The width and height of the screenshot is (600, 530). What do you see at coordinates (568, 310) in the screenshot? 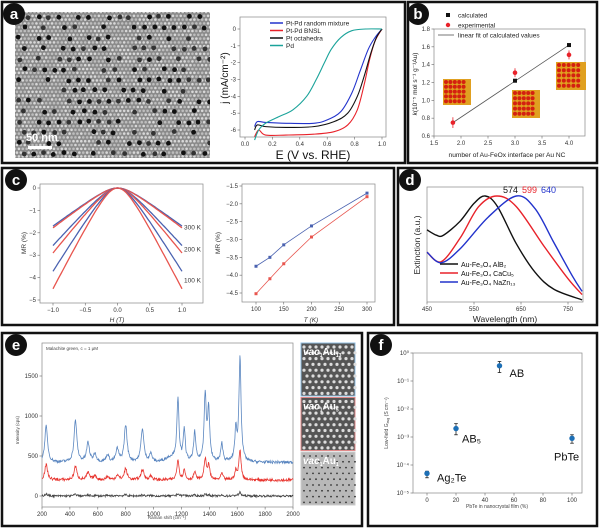
I see `x-tick-label: 750` at bounding box center [568, 310].